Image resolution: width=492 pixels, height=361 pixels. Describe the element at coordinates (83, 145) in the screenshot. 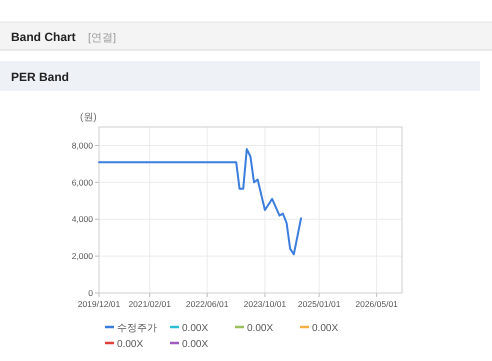

I see `y-tick-label: 8,000` at that location.